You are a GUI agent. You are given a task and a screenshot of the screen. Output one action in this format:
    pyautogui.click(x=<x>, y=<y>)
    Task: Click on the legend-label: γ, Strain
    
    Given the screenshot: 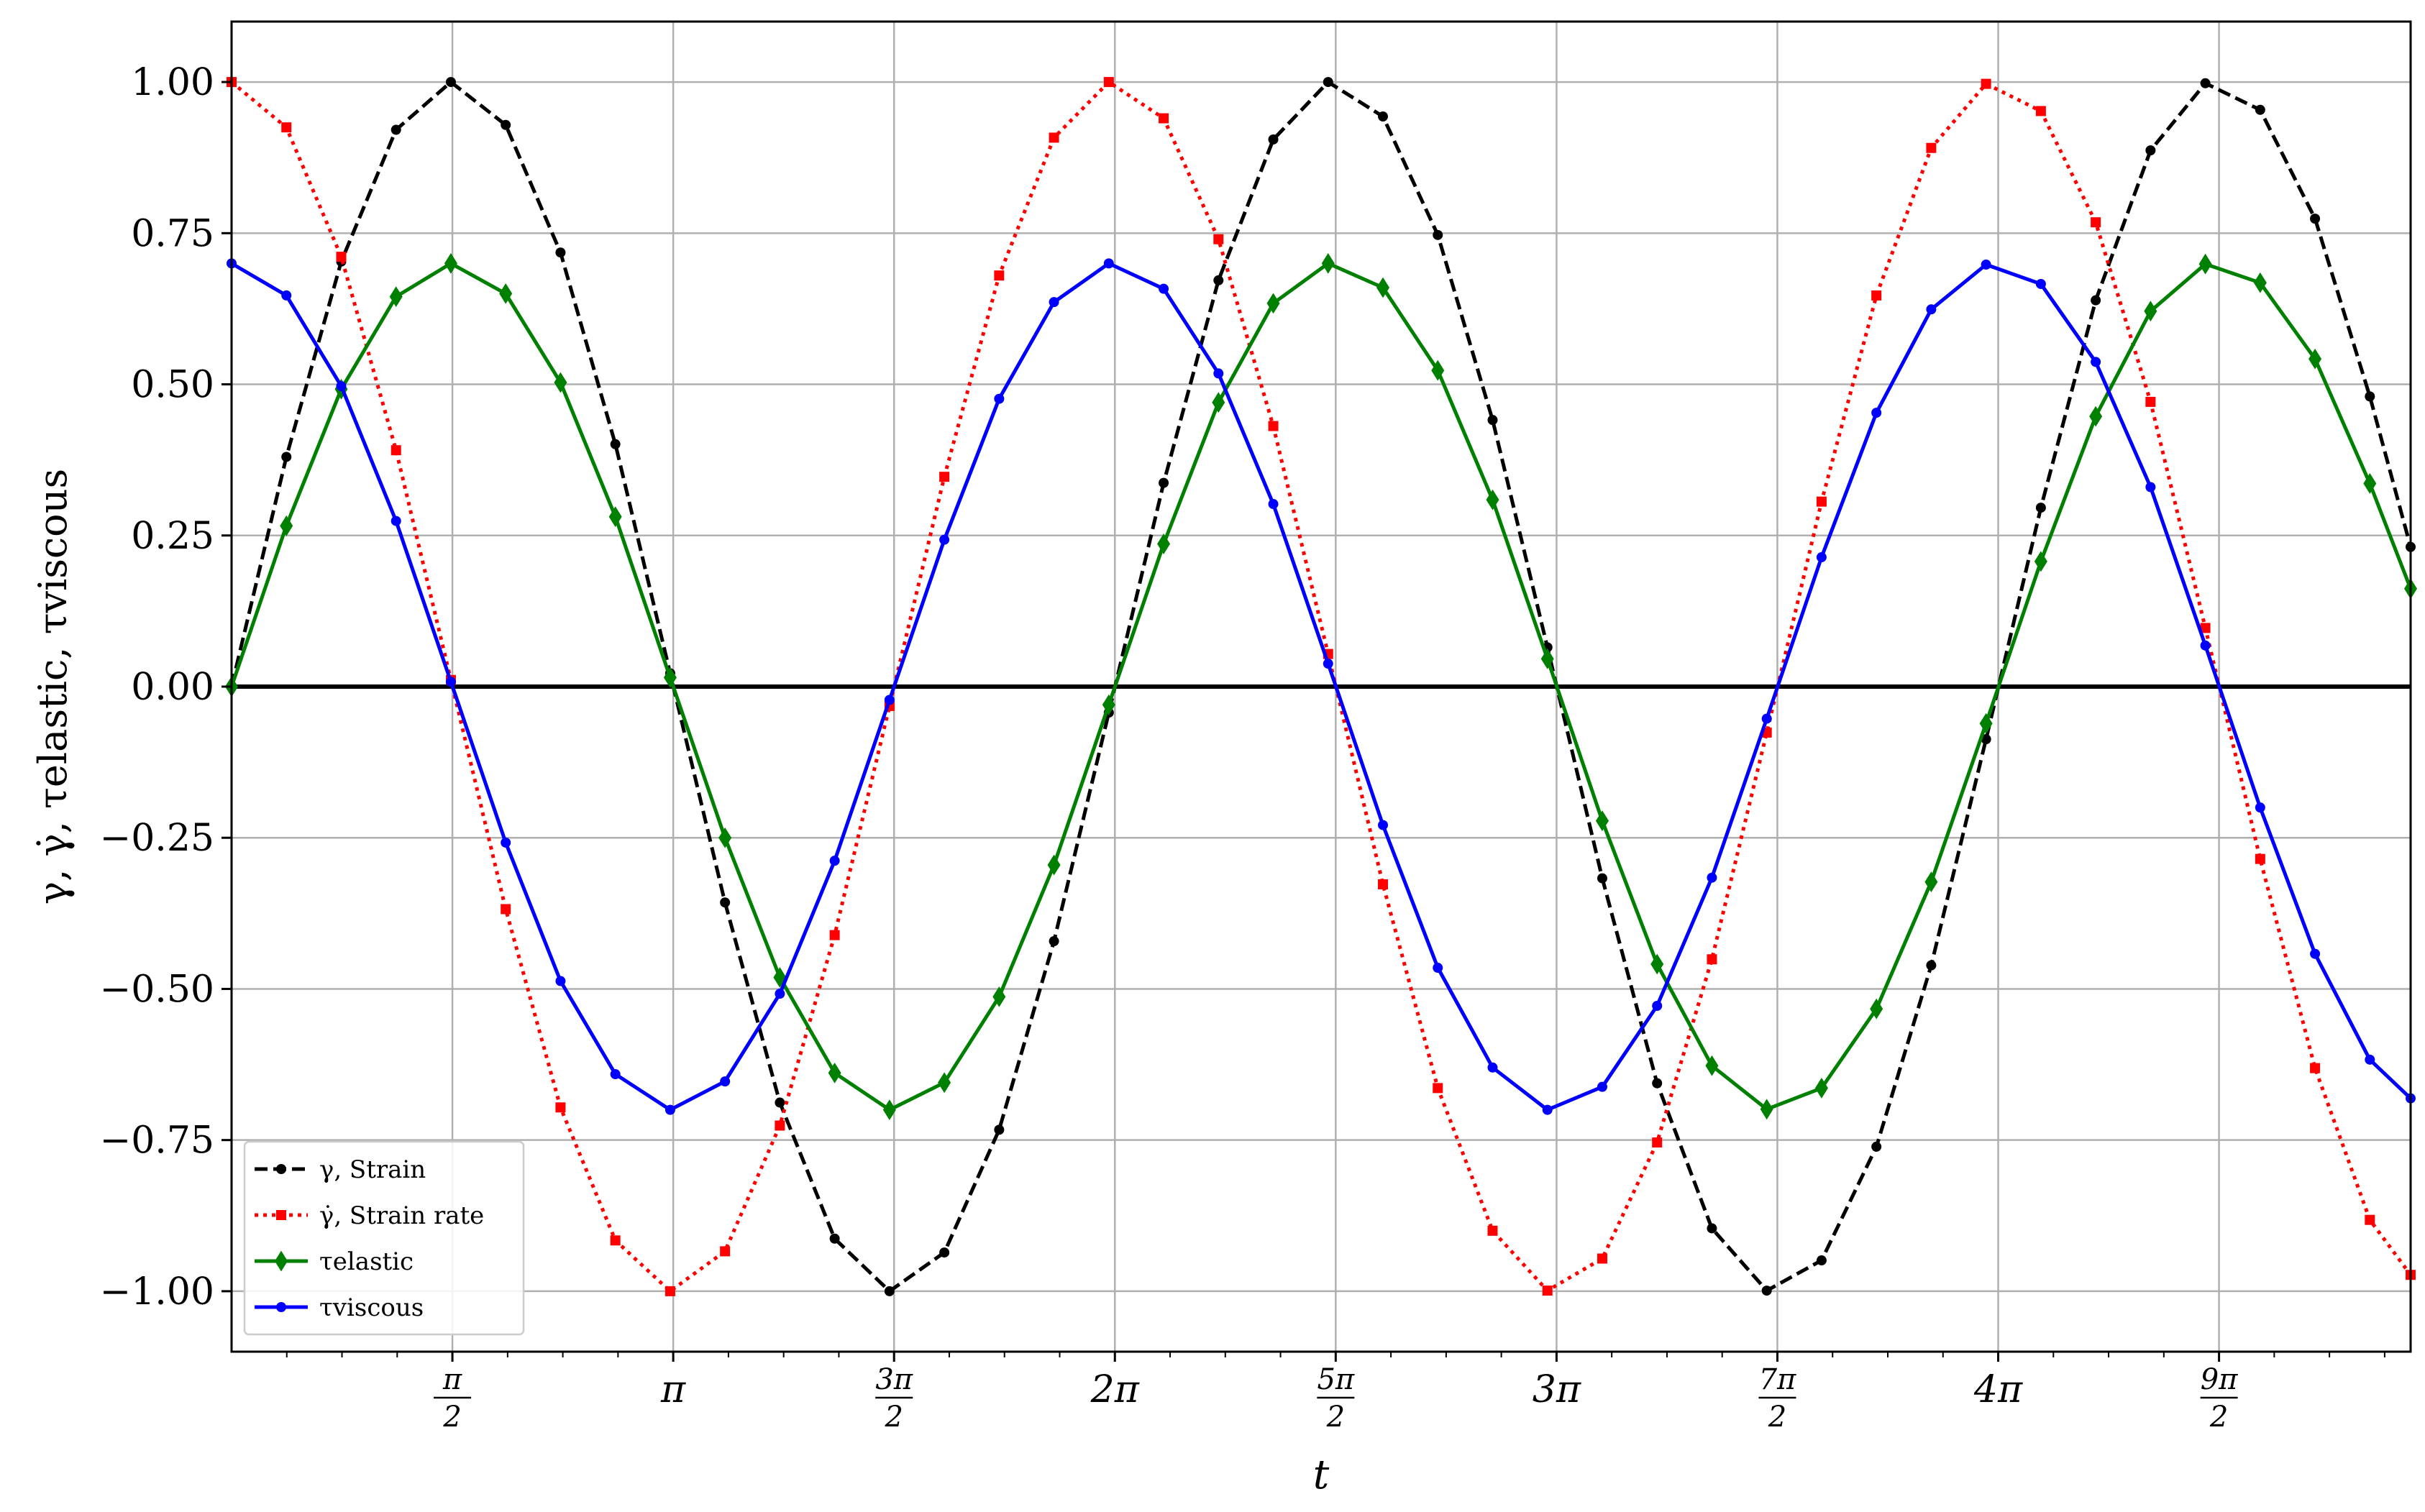 What is the action you would take?
    pyautogui.click(x=372, y=1169)
    